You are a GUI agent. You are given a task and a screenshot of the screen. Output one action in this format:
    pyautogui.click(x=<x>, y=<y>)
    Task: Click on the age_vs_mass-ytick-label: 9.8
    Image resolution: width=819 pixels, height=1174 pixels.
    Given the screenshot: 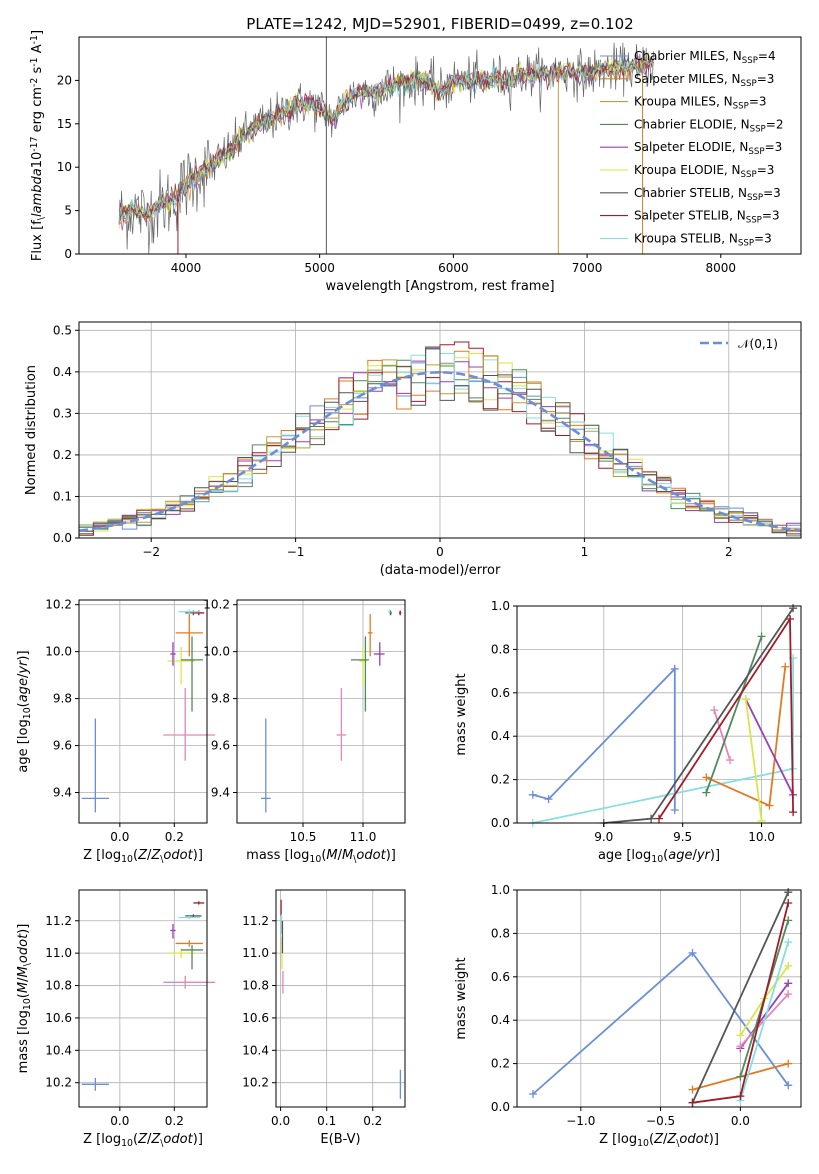 What is the action you would take?
    pyautogui.click(x=220, y=699)
    